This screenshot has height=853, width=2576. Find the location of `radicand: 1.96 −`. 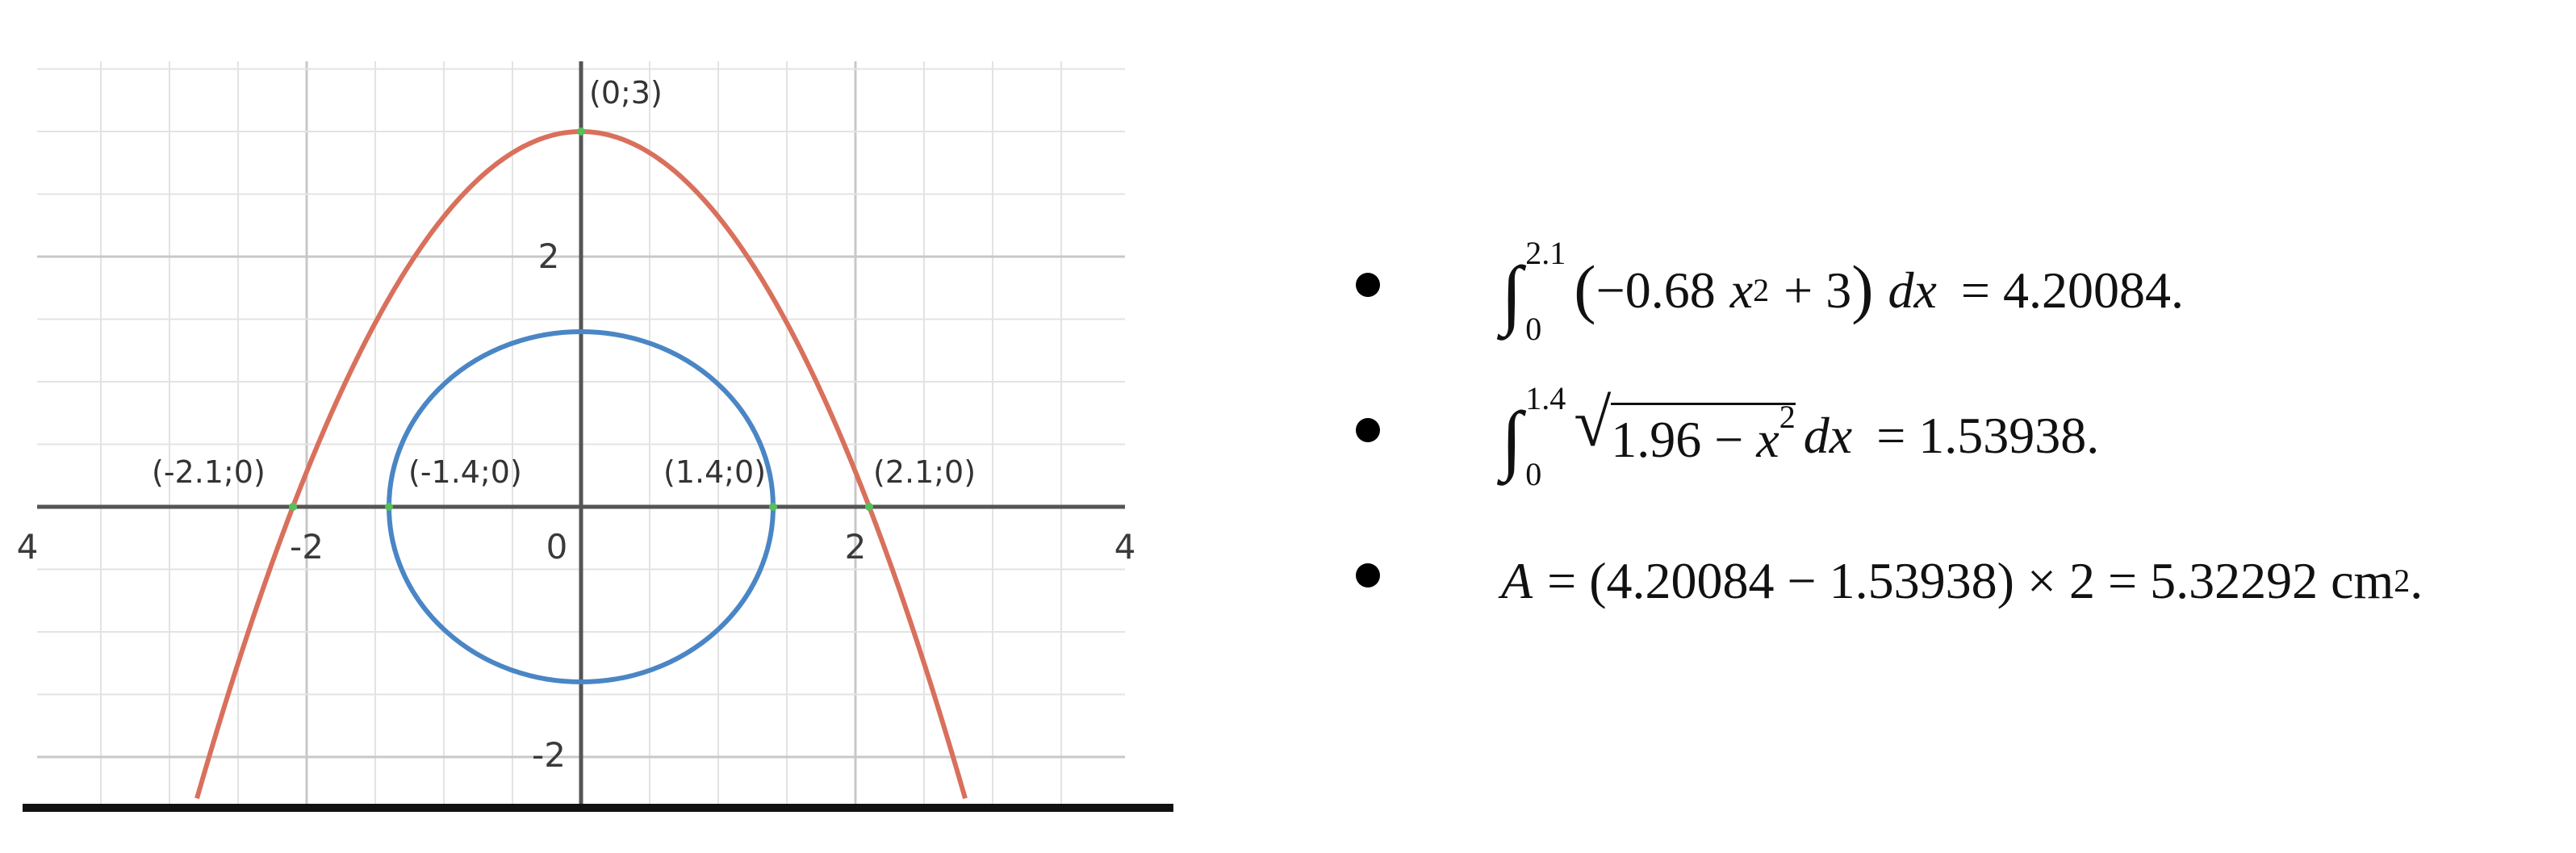

radicand: 1.96 − is located at coordinates (1684, 439).